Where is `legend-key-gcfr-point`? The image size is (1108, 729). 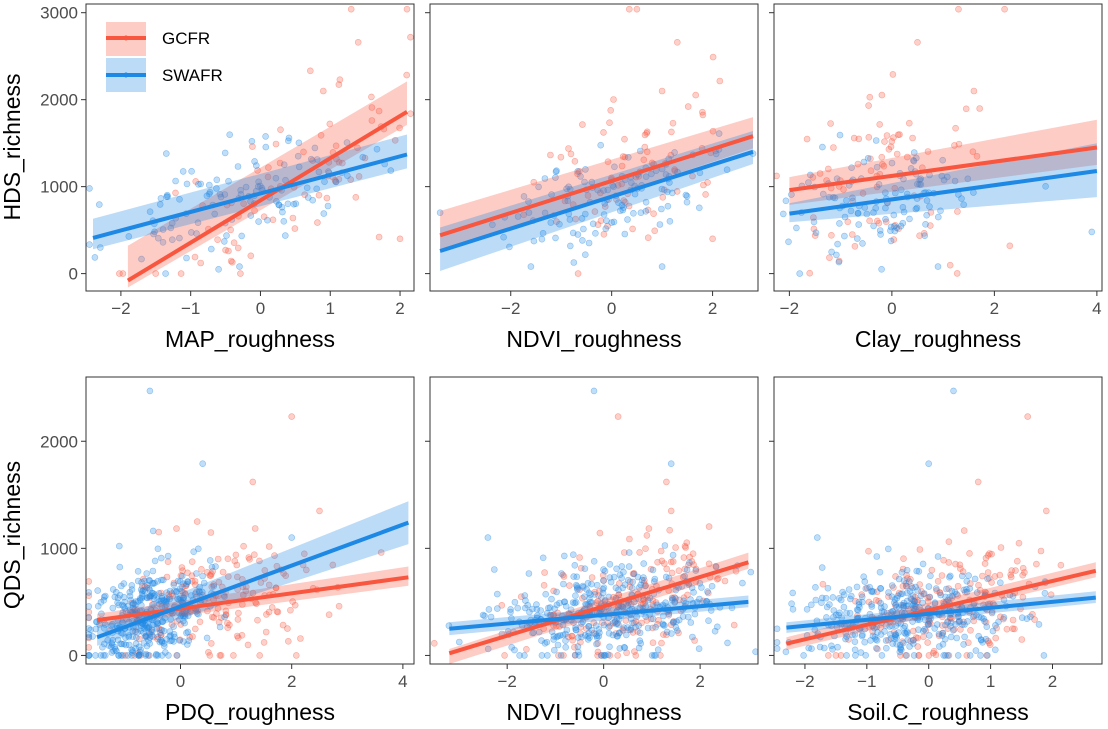 legend-key-gcfr-point is located at coordinates (126, 38).